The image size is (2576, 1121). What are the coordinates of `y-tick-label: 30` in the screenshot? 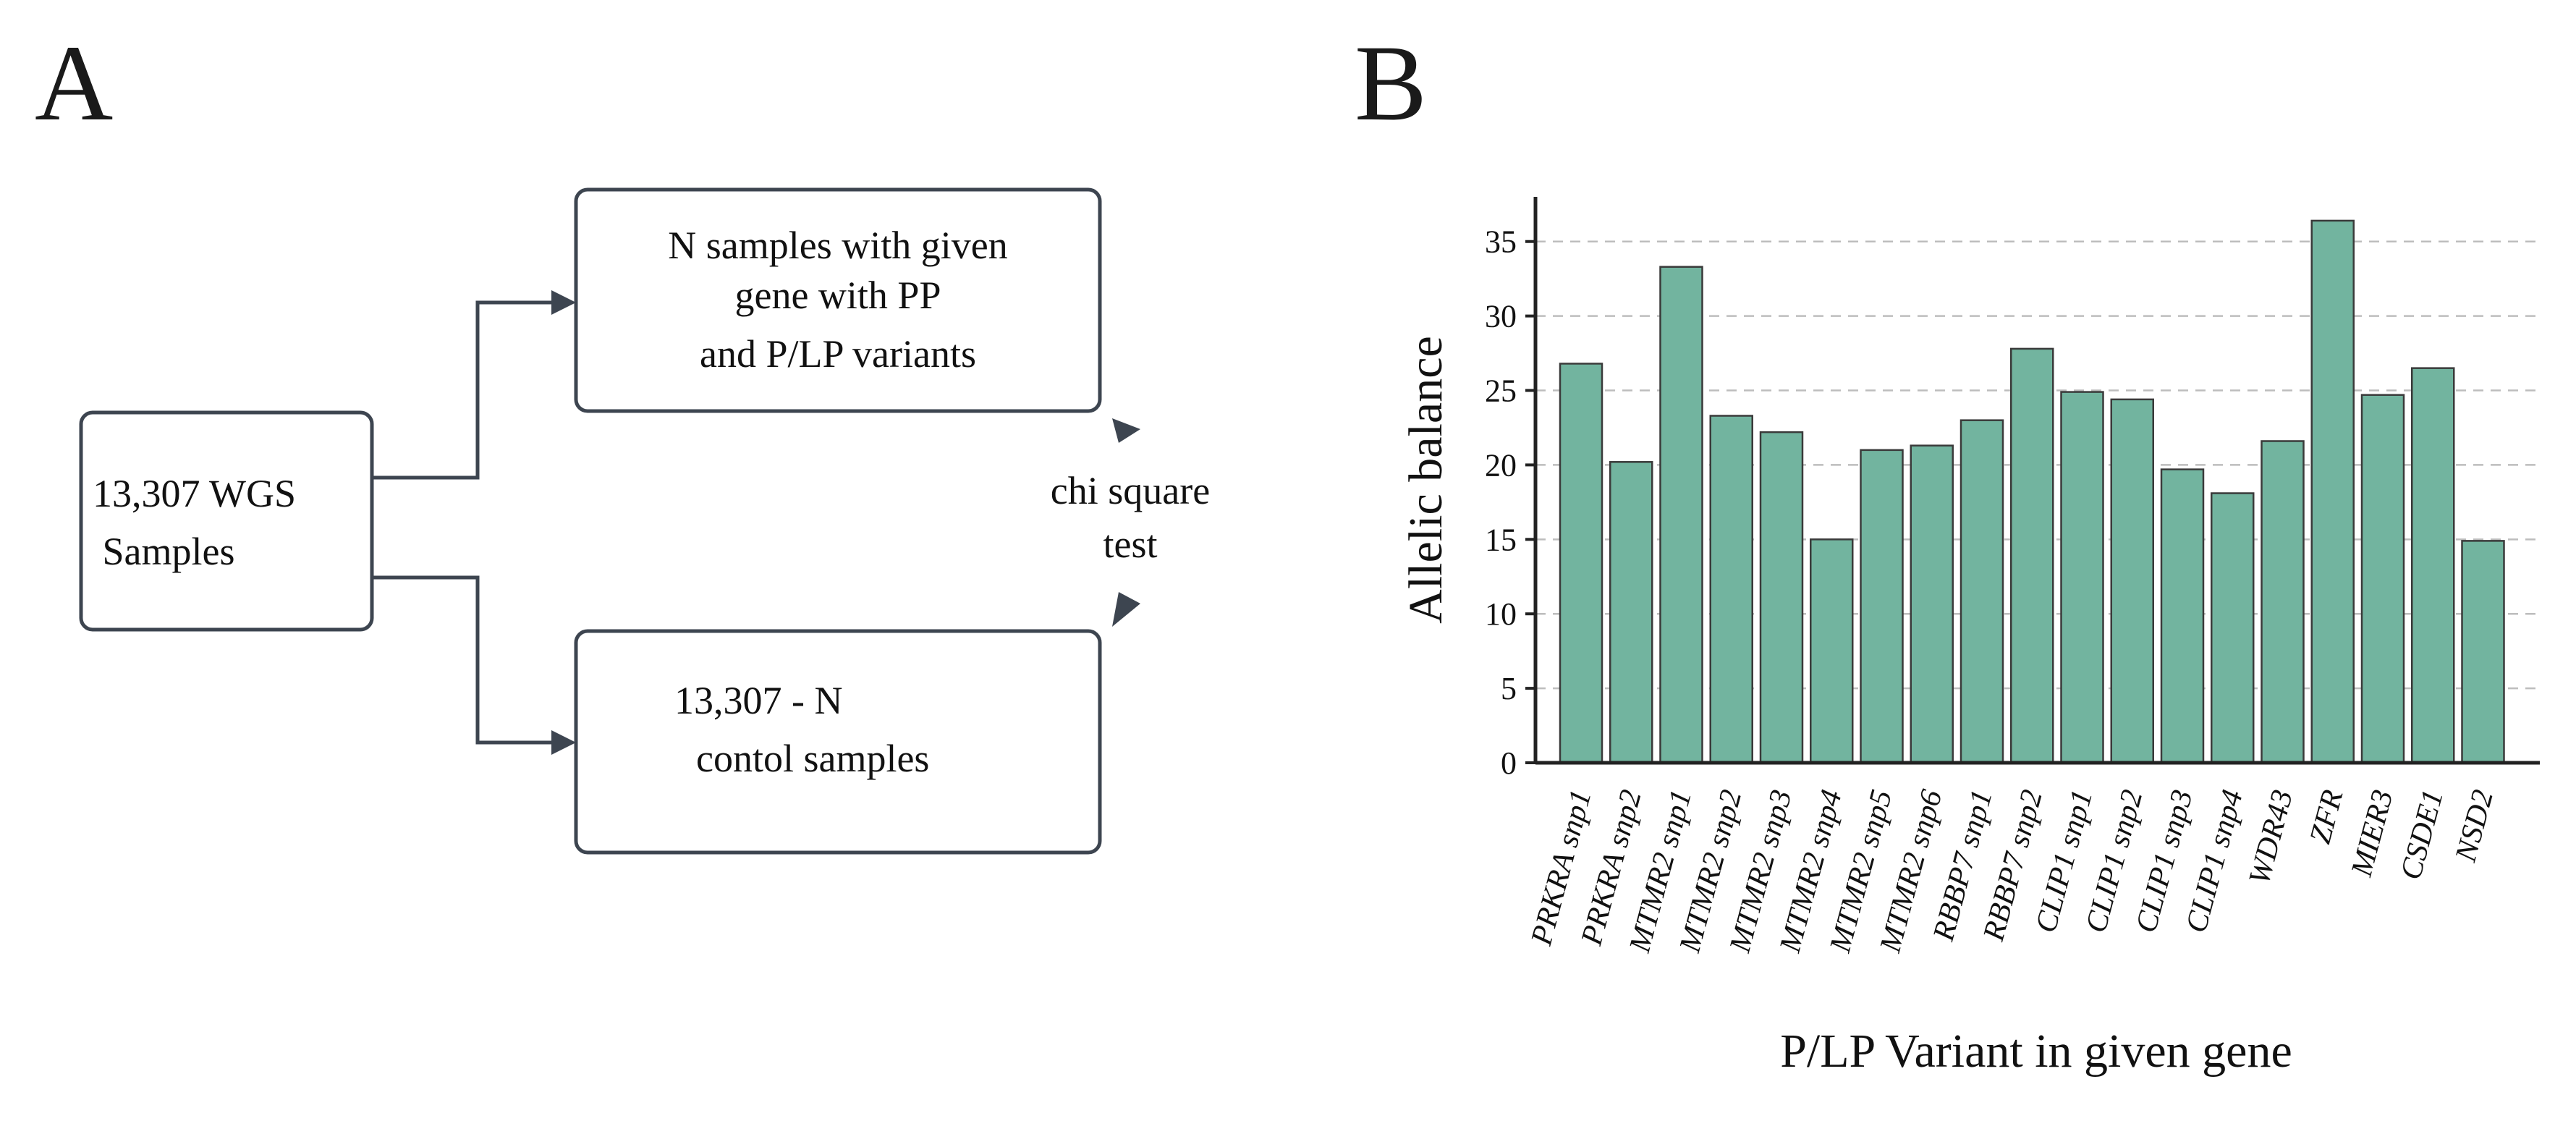 It's located at (1501, 316).